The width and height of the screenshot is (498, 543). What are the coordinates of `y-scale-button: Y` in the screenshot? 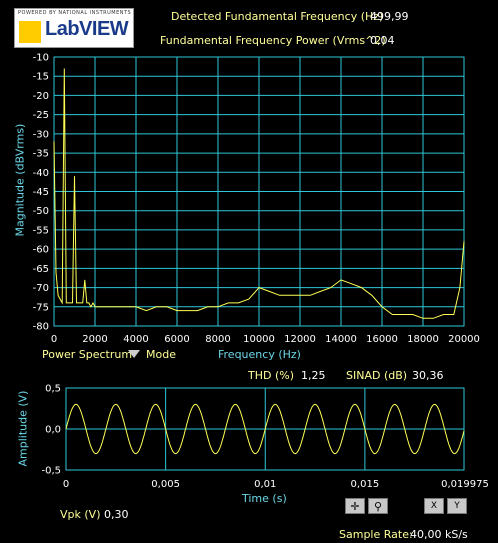 It's located at (457, 506).